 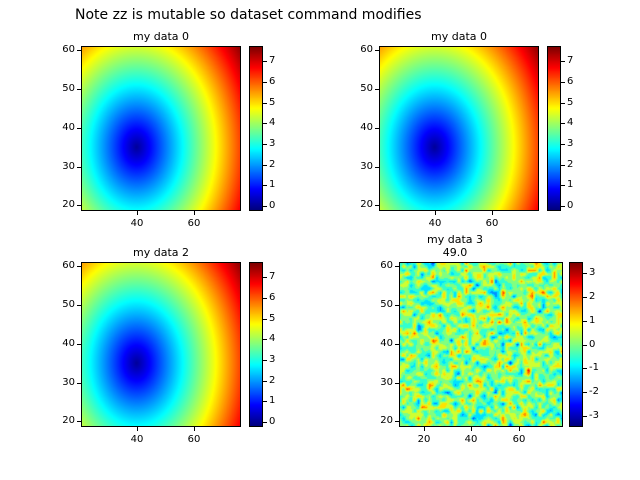 I want to click on tick-label: -3, so click(x=594, y=415).